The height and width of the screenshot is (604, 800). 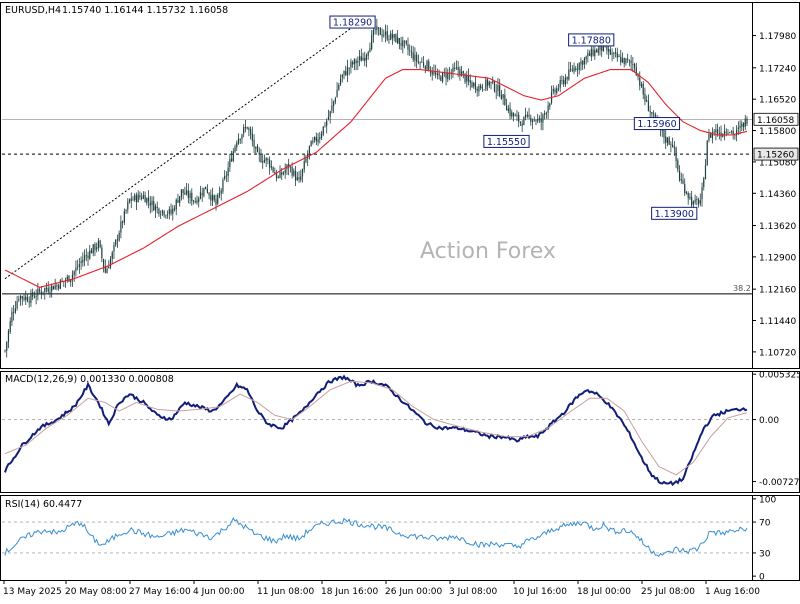 I want to click on signal-line, so click(x=376, y=428).